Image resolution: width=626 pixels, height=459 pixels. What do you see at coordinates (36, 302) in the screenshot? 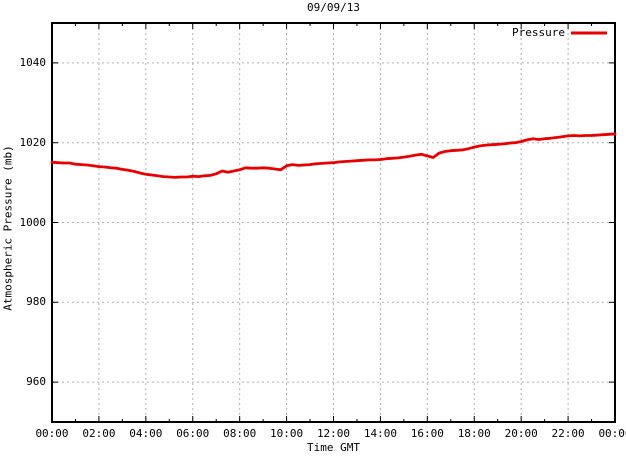
I see `y-tick-label: 980` at bounding box center [36, 302].